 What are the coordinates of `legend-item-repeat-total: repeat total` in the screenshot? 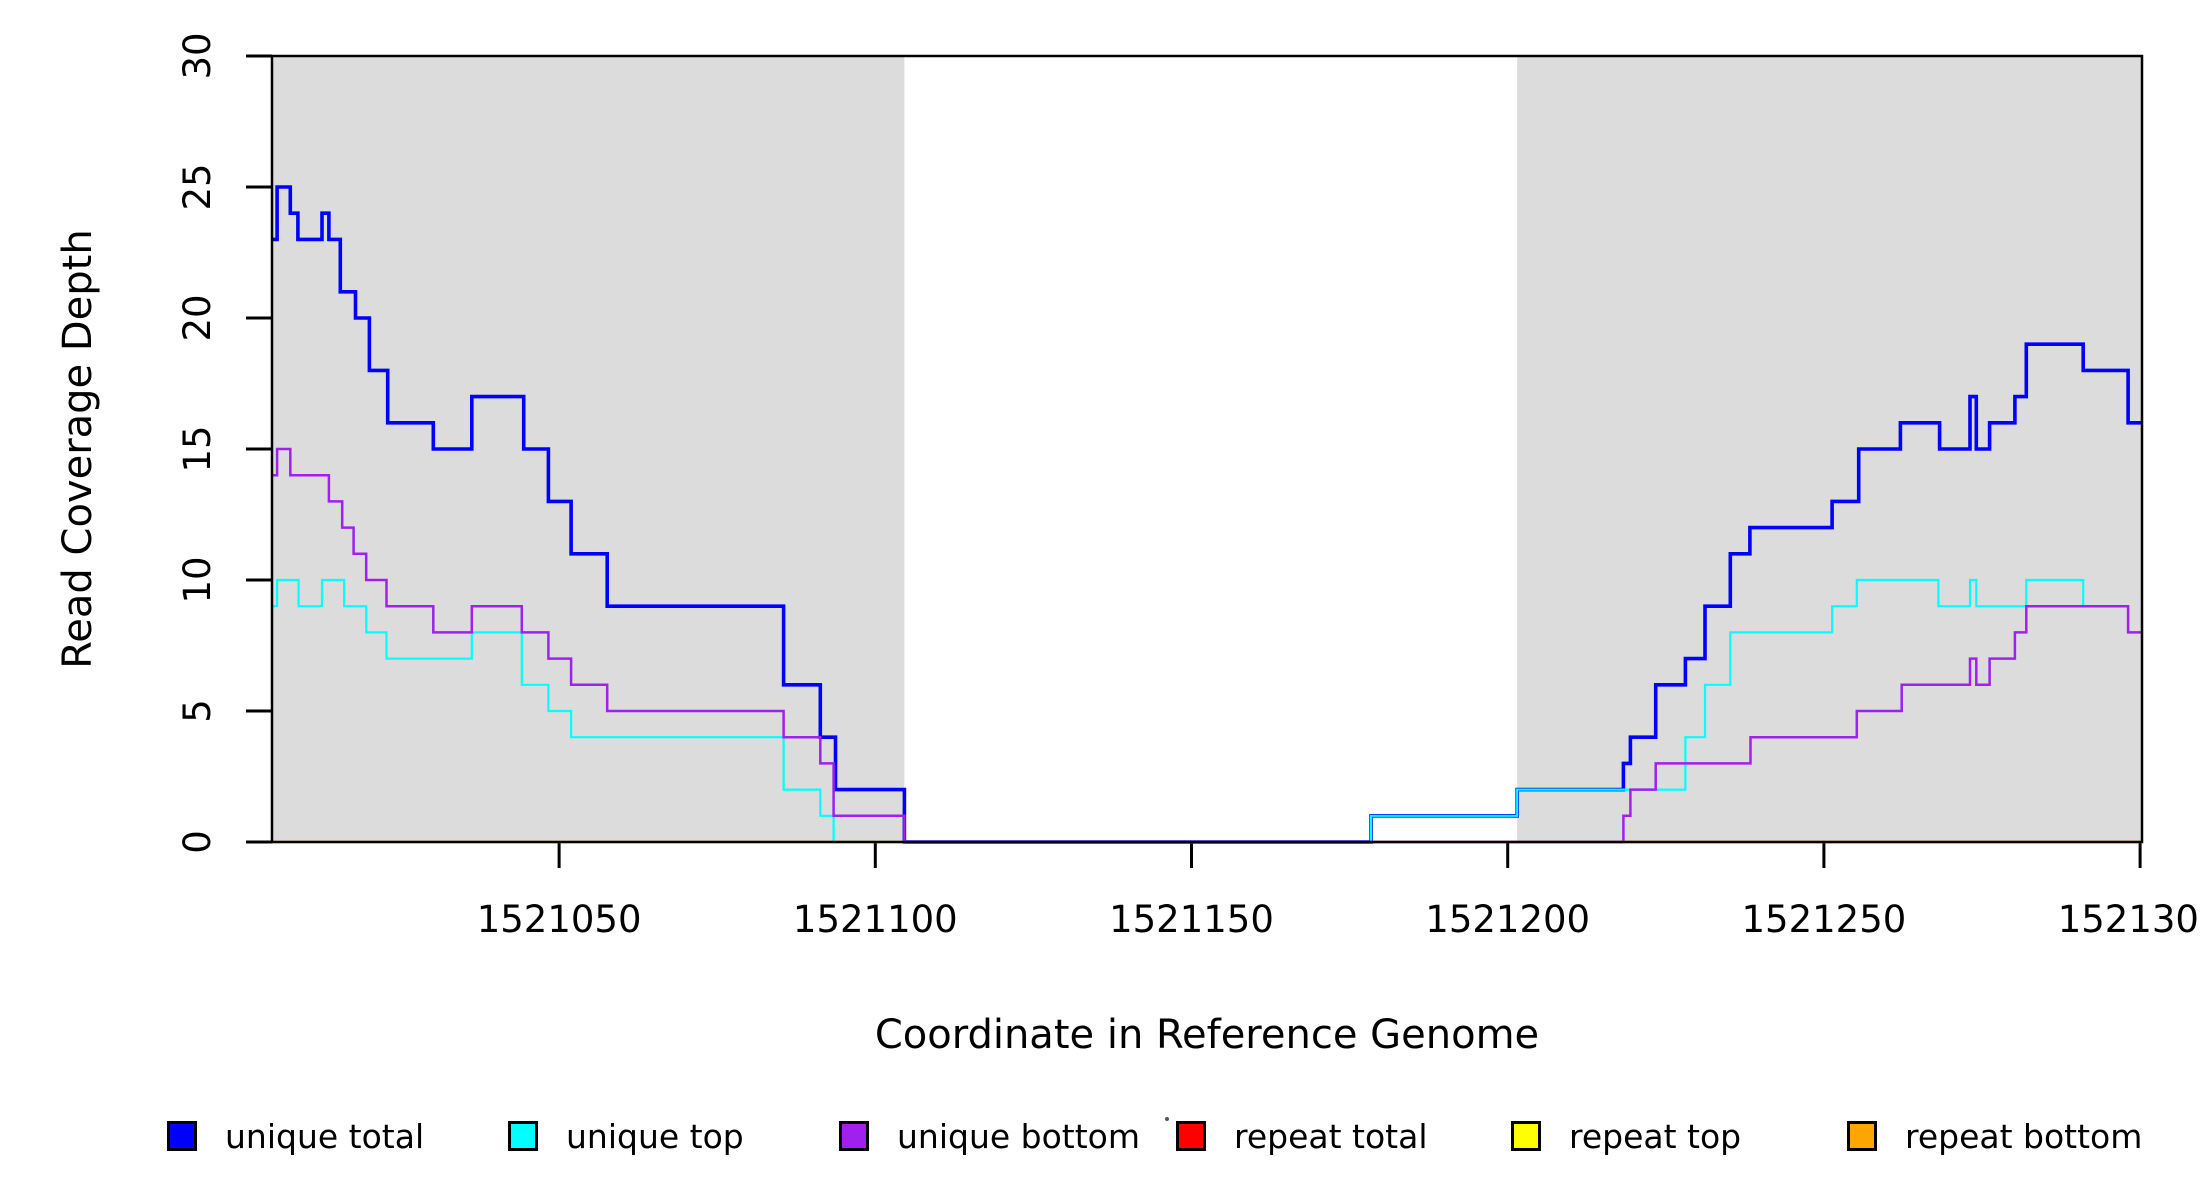 It's located at (1302, 1136).